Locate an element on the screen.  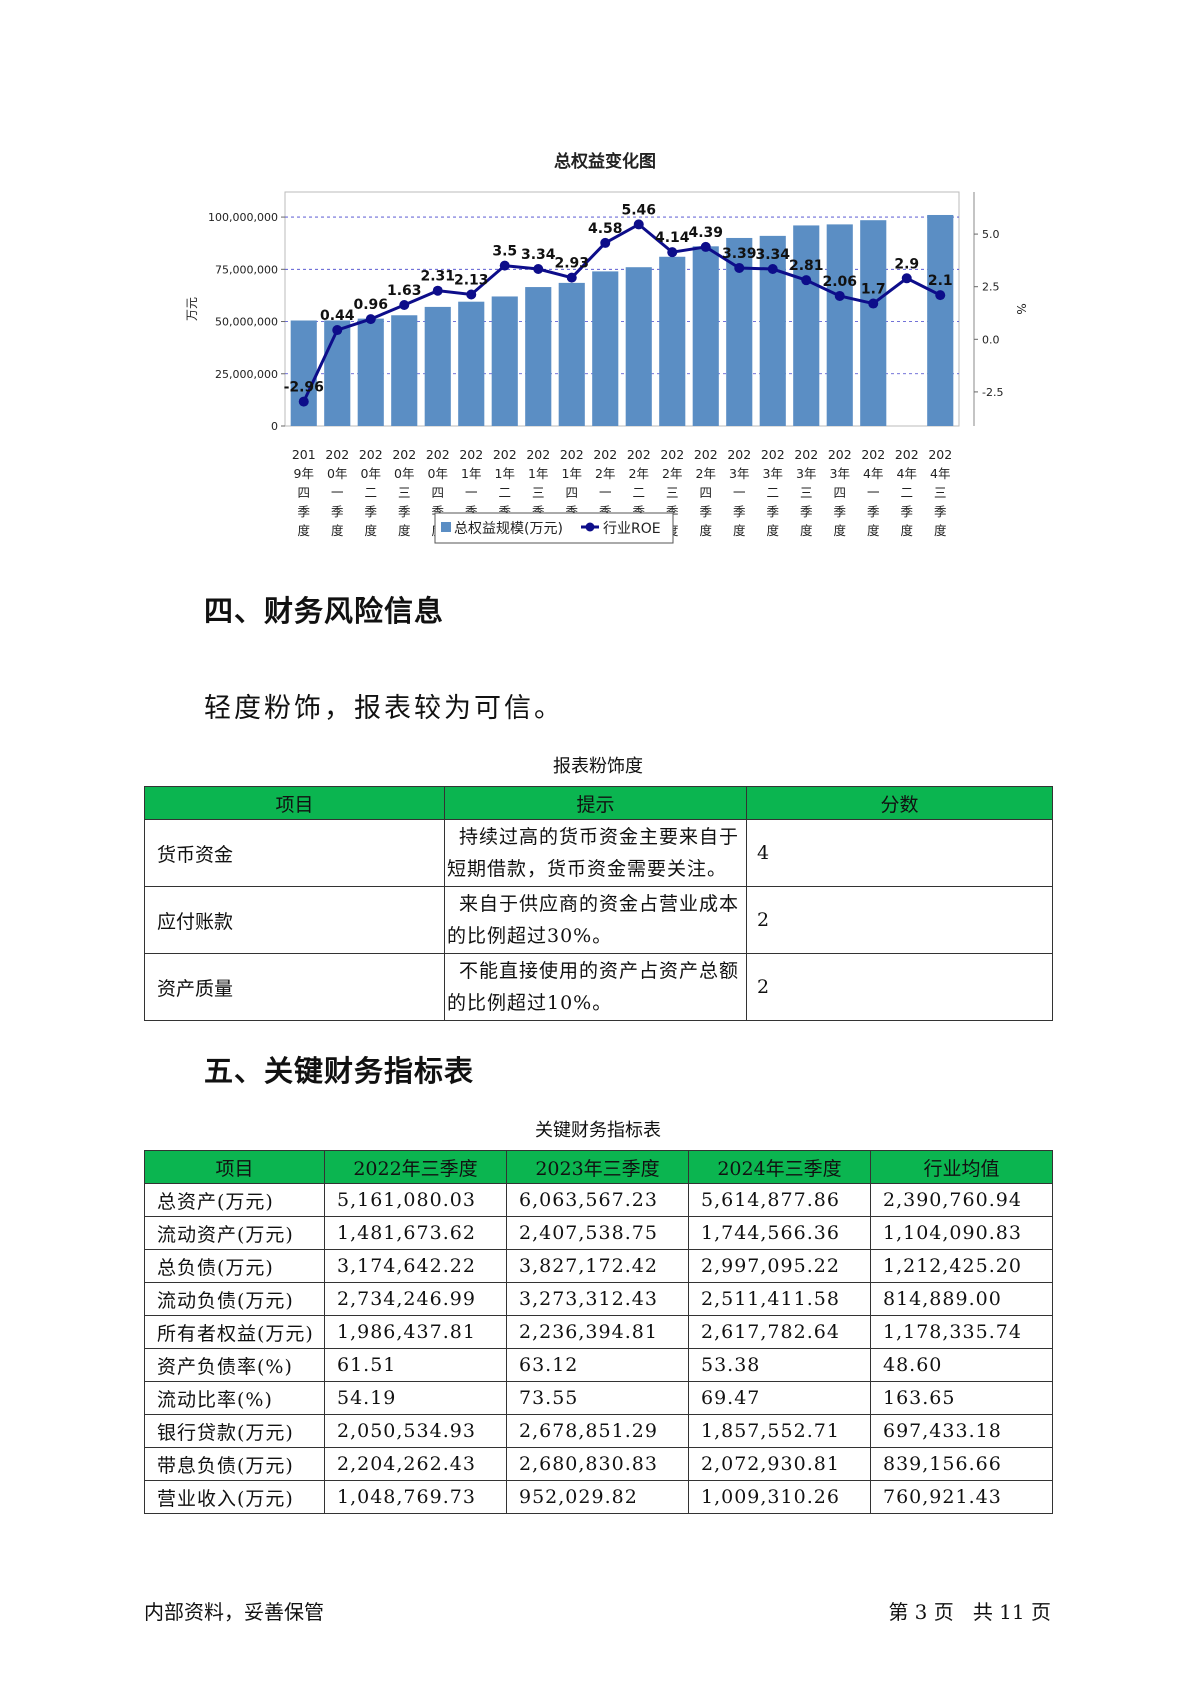
kfi-value-cell: 952,029.82 is located at coordinates (597, 1497).